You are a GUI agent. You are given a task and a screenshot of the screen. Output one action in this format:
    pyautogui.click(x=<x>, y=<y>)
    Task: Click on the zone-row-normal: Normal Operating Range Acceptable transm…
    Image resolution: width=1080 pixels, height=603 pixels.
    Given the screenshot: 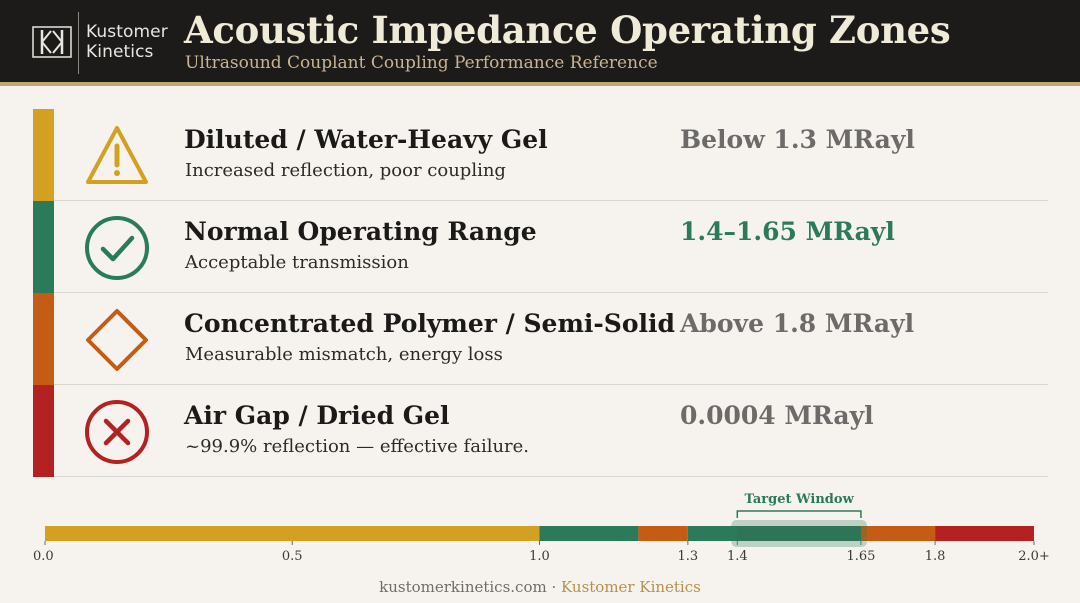 What is the action you would take?
    pyautogui.click(x=540, y=247)
    